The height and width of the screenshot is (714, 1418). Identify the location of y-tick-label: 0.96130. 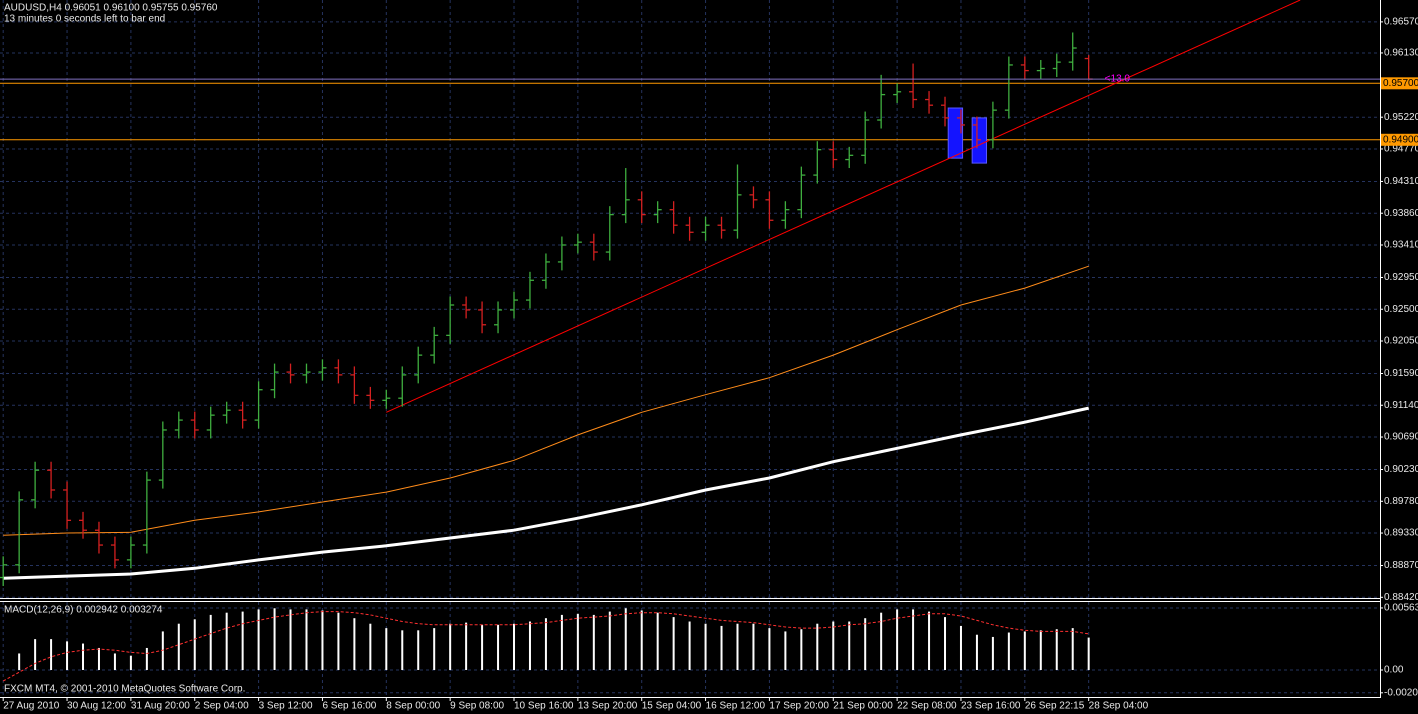
(1401, 53).